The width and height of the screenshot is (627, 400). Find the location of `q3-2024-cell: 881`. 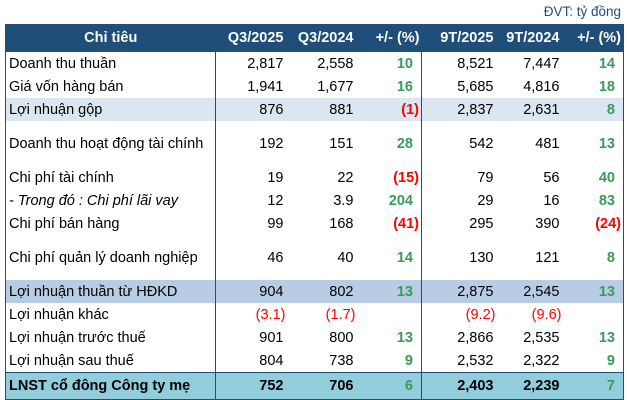

q3-2024-cell: 881 is located at coordinates (320, 109).